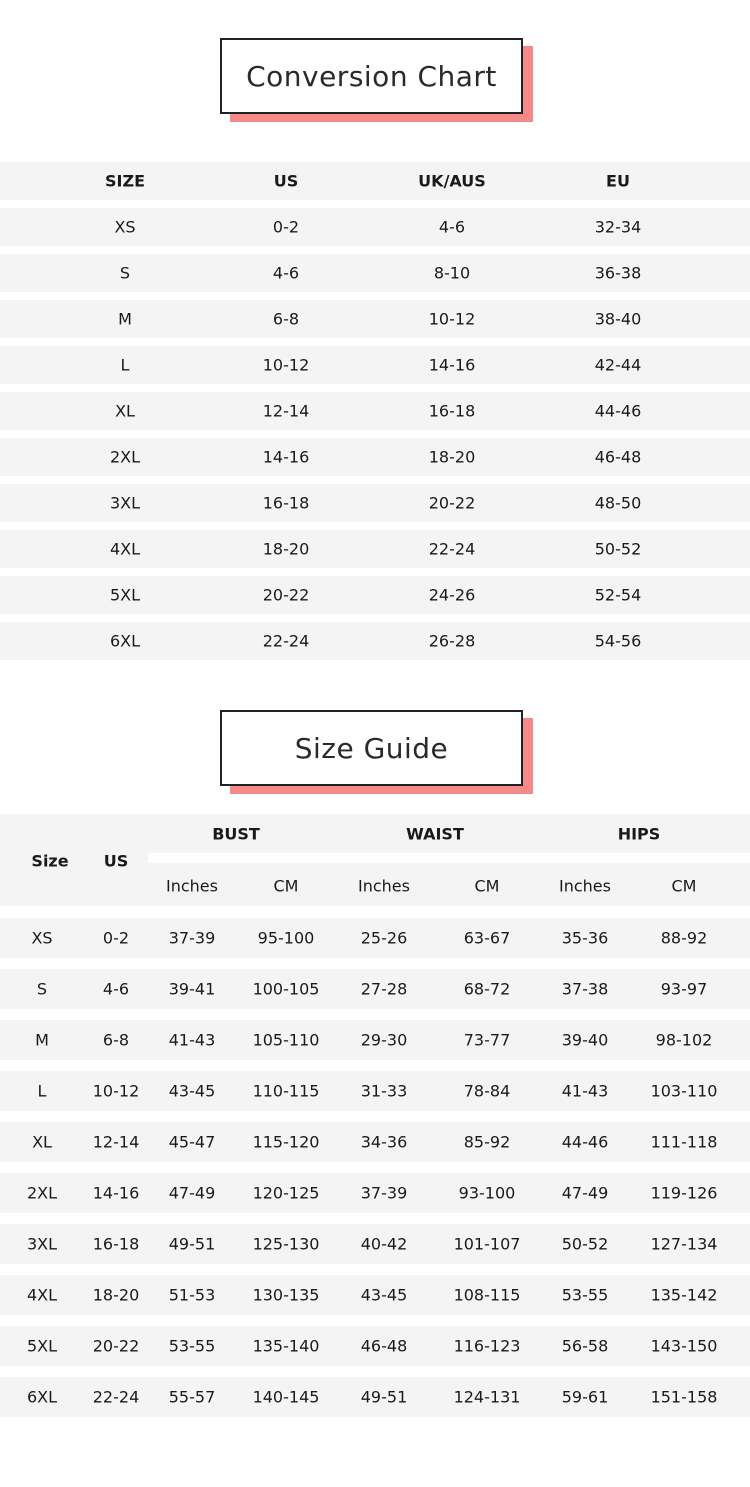 This screenshot has width=750, height=1487. What do you see at coordinates (286, 181) in the screenshot?
I see `column-header: US` at bounding box center [286, 181].